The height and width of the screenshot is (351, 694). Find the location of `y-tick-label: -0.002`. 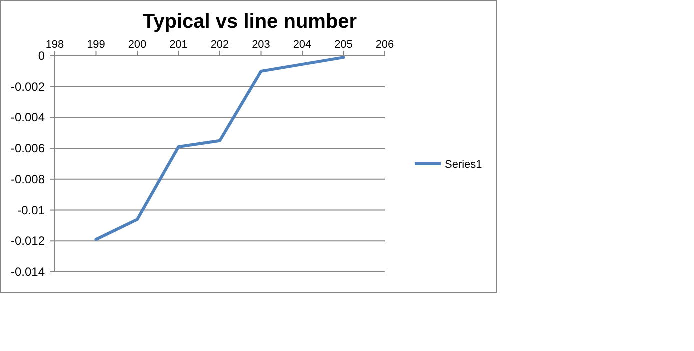

y-tick-label: -0.002 is located at coordinates (28, 87).